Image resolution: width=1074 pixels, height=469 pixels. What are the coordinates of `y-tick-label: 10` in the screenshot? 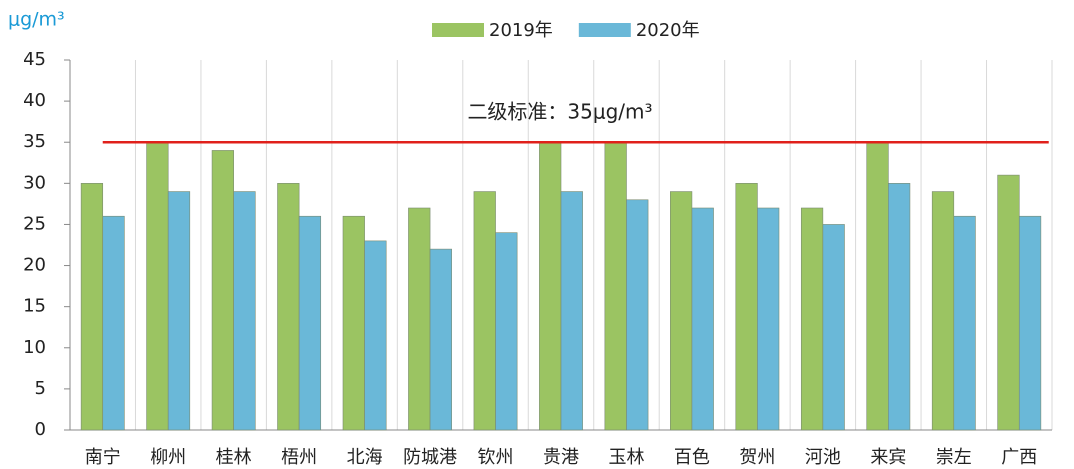 It's located at (34, 347).